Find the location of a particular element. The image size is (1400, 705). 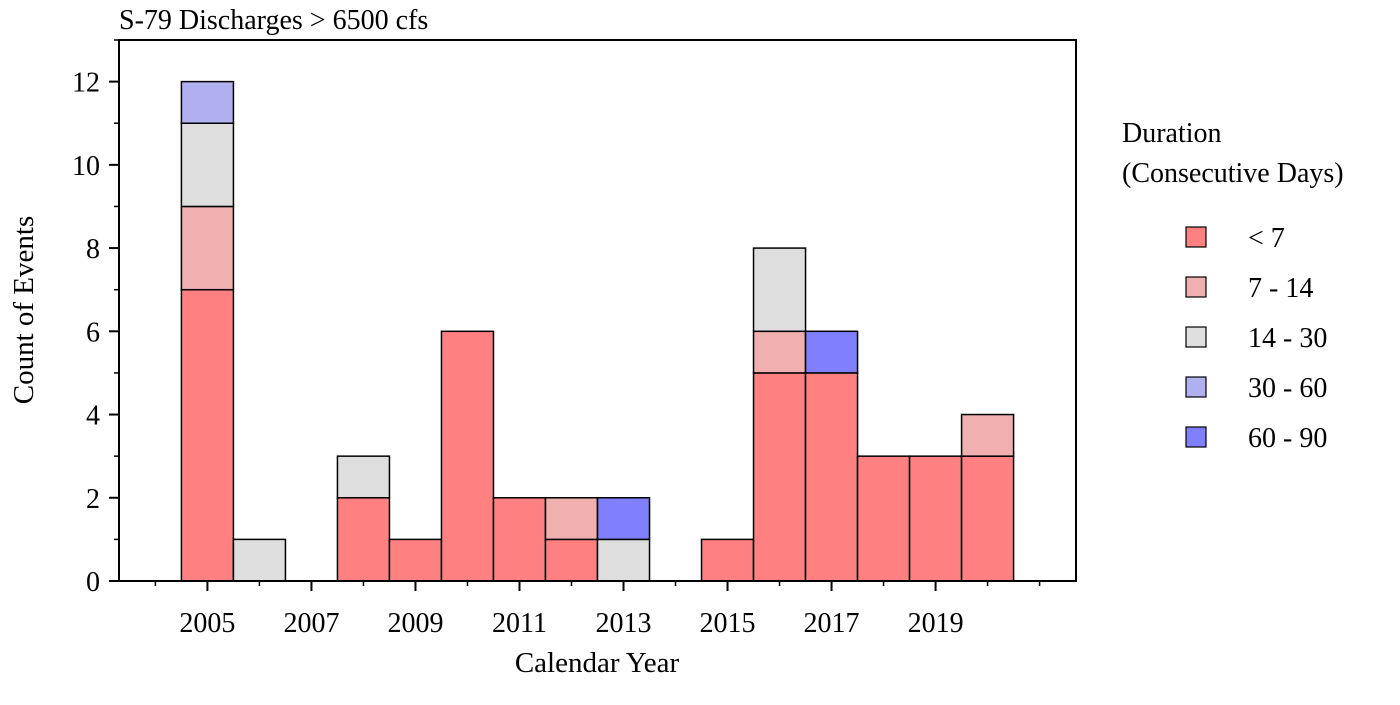

y-axis: 0 2 4 6 8 10 12 is located at coordinates (95, 318).